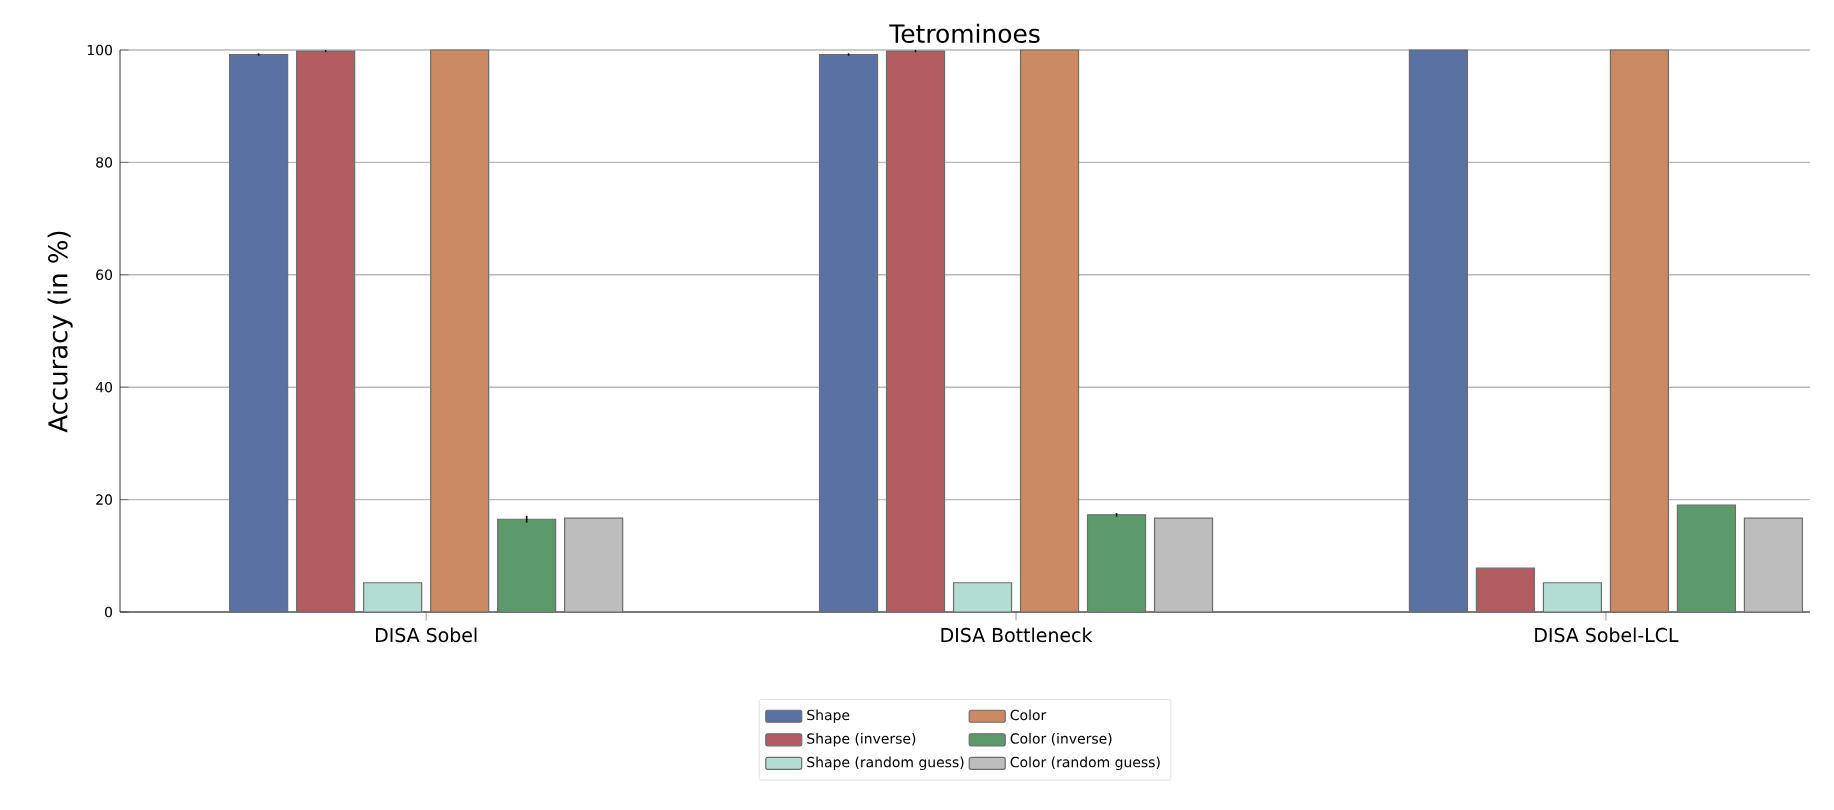 This screenshot has height=810, width=1834. Describe the element at coordinates (1607, 635) in the screenshot. I see `x-tick-label: DISA Sobel-LCL` at that location.